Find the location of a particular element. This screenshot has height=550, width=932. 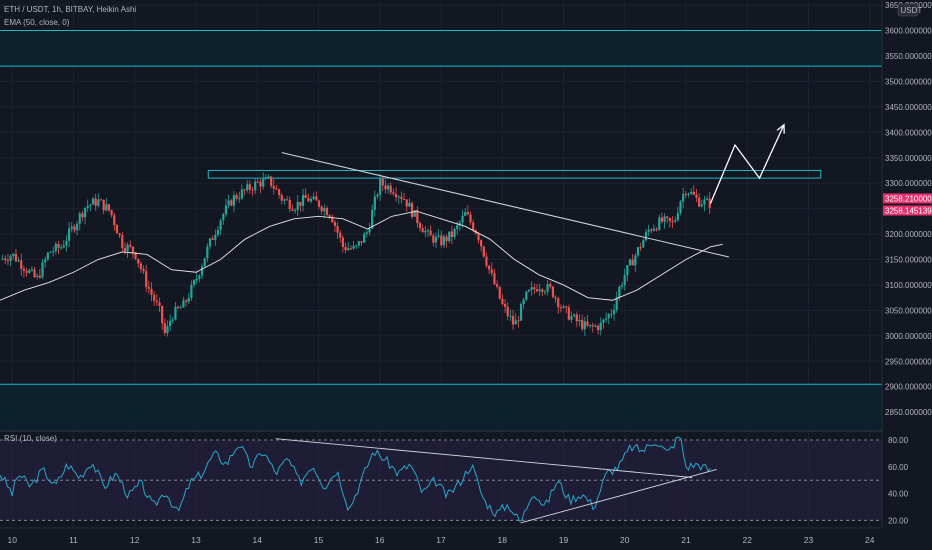

time-axis: 10 11 12 13 14 15 16 17 18 19 20 21 22 23 24 is located at coordinates (441, 536).